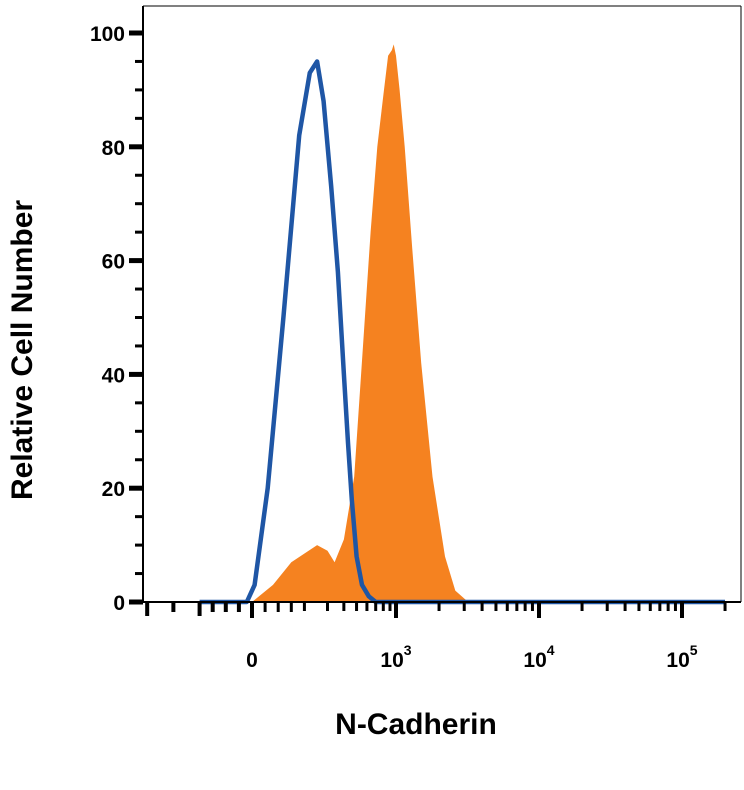  What do you see at coordinates (416, 724) in the screenshot?
I see `x-axis-title: N-Cadherin` at bounding box center [416, 724].